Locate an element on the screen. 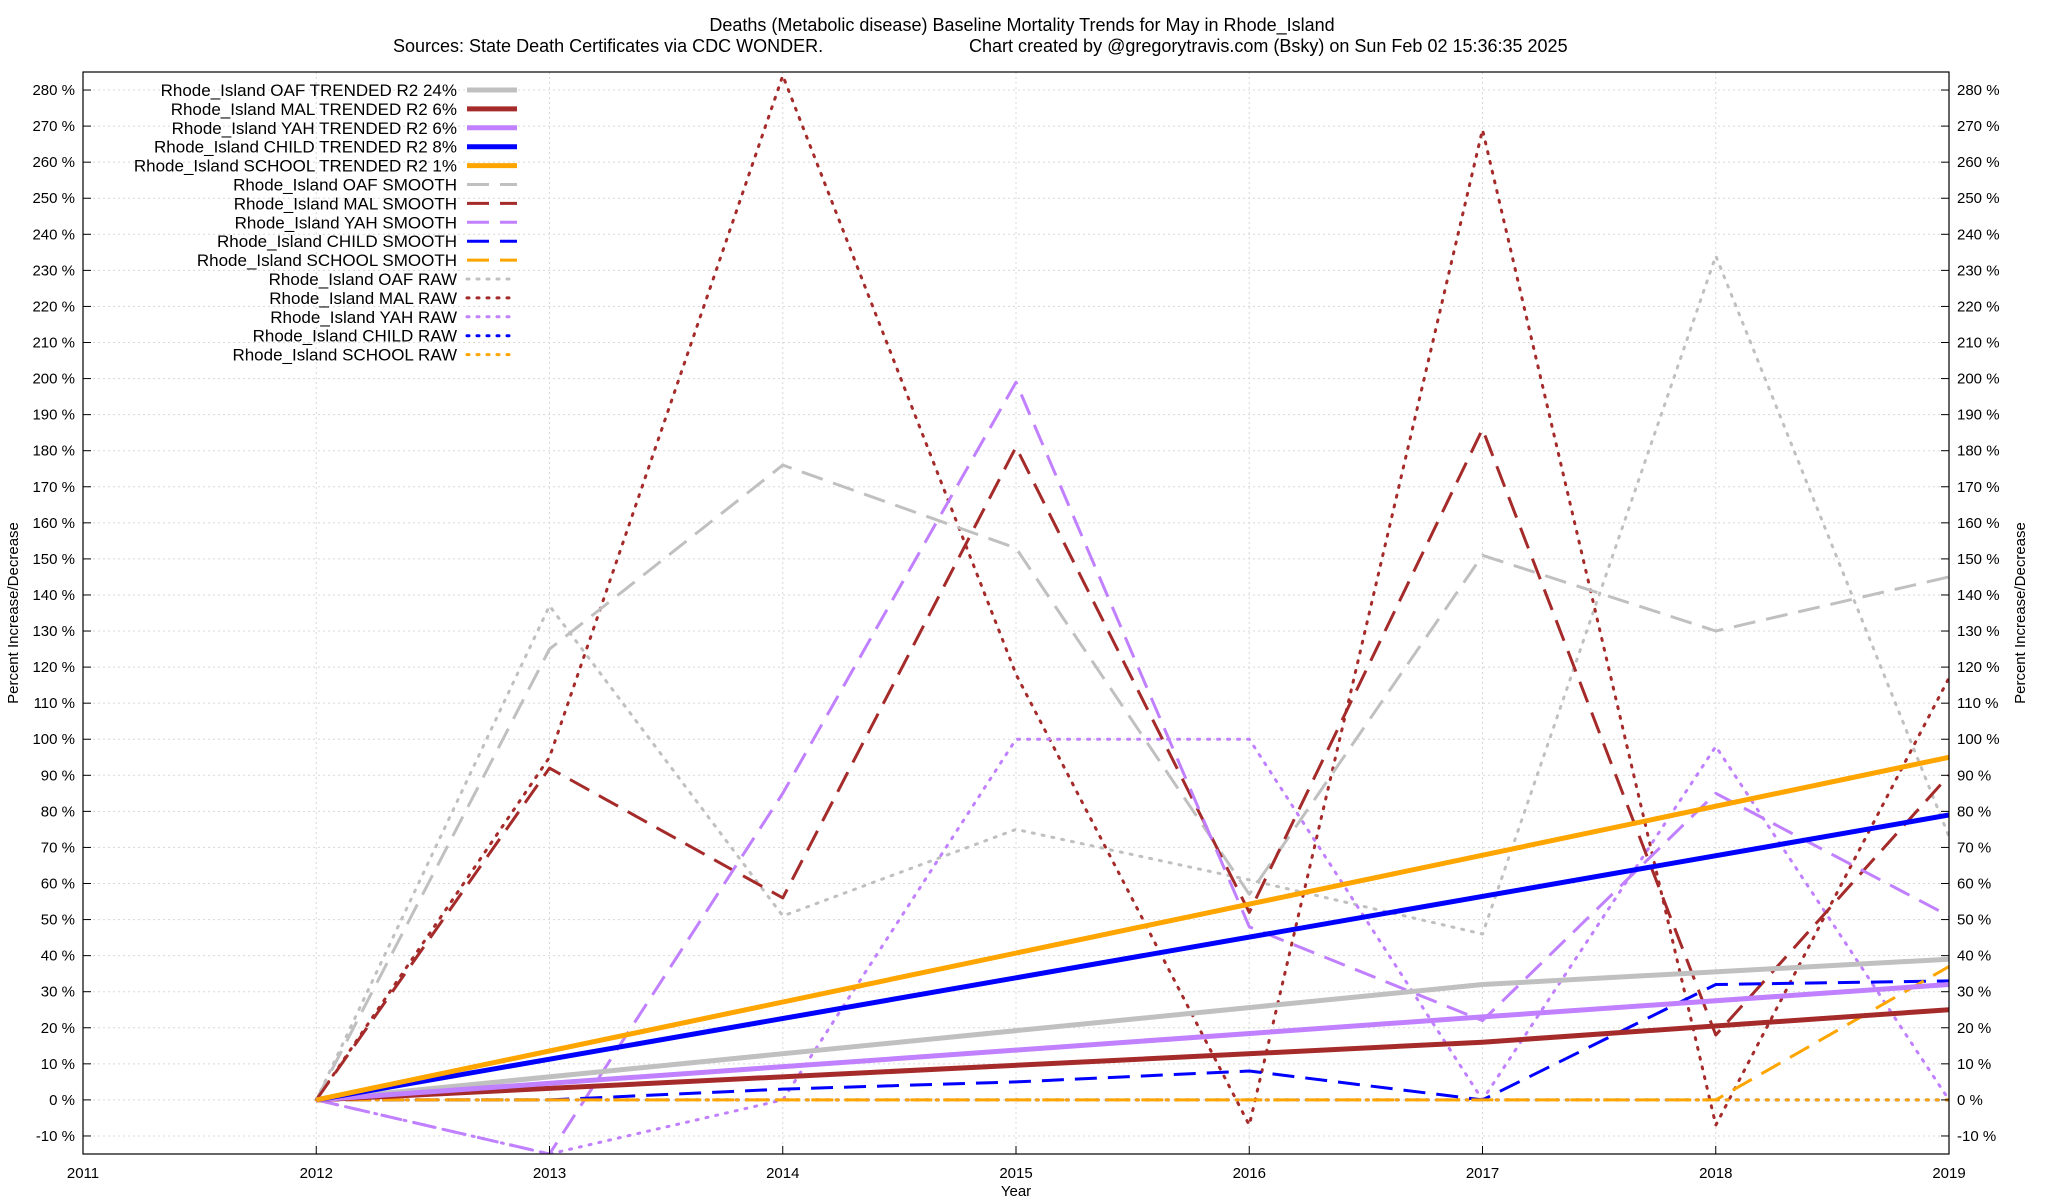 The height and width of the screenshot is (1200, 2048). legend-label: Rhode_Island YAH SMOOTH is located at coordinates (346, 222).